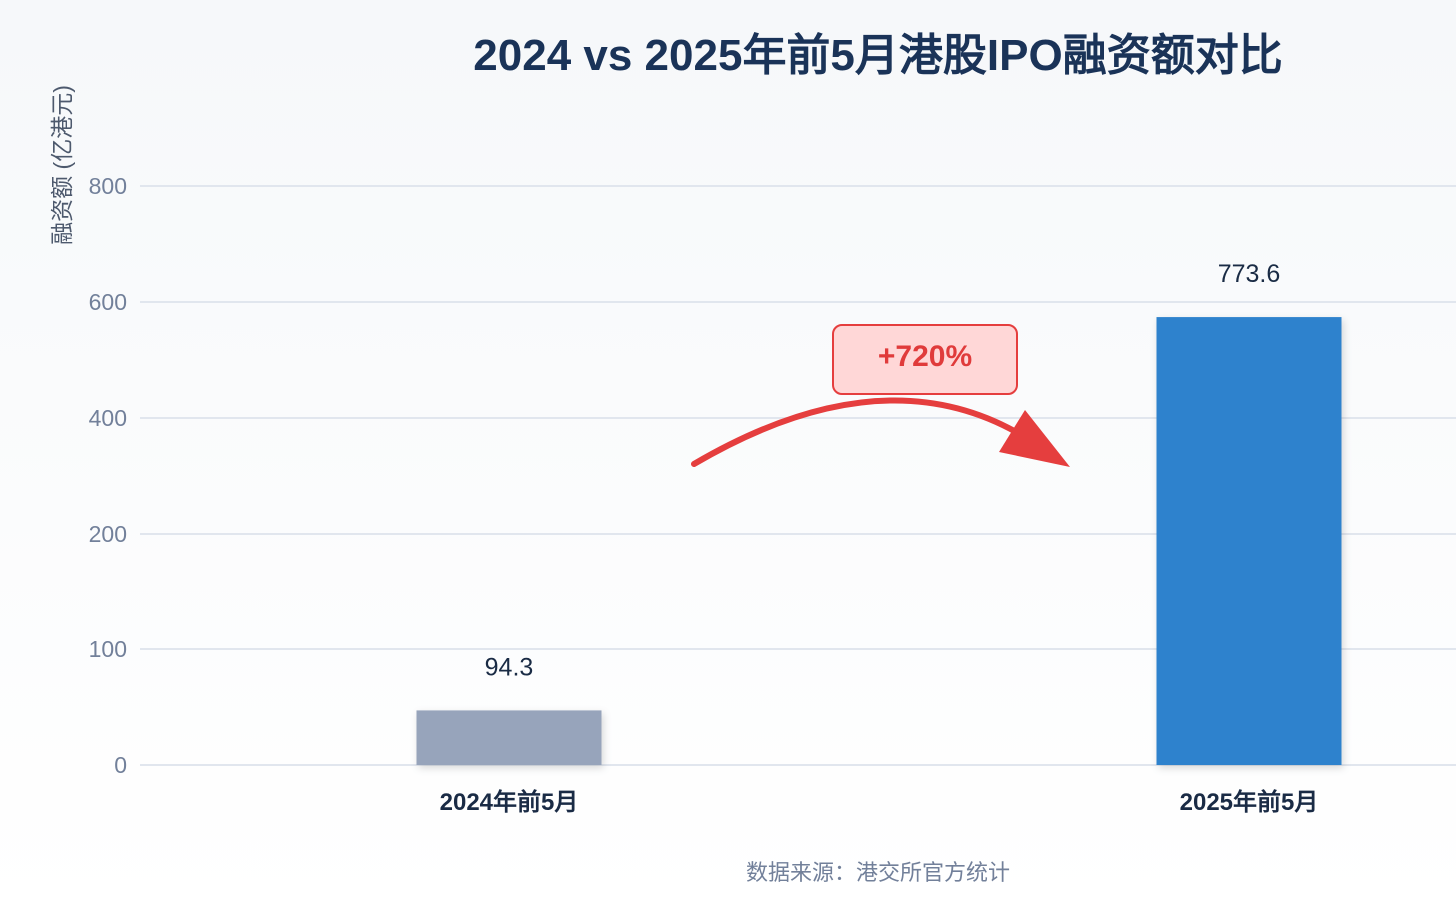 The width and height of the screenshot is (1456, 906). Describe the element at coordinates (108, 418) in the screenshot. I see `y-tick-label: 400` at that location.